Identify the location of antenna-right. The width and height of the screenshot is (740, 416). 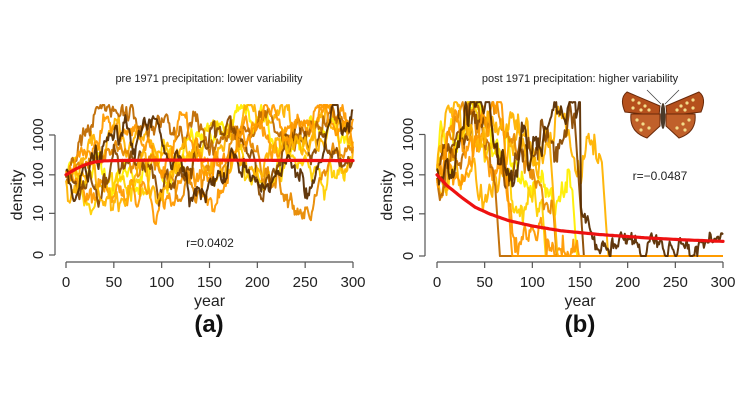
(672, 97).